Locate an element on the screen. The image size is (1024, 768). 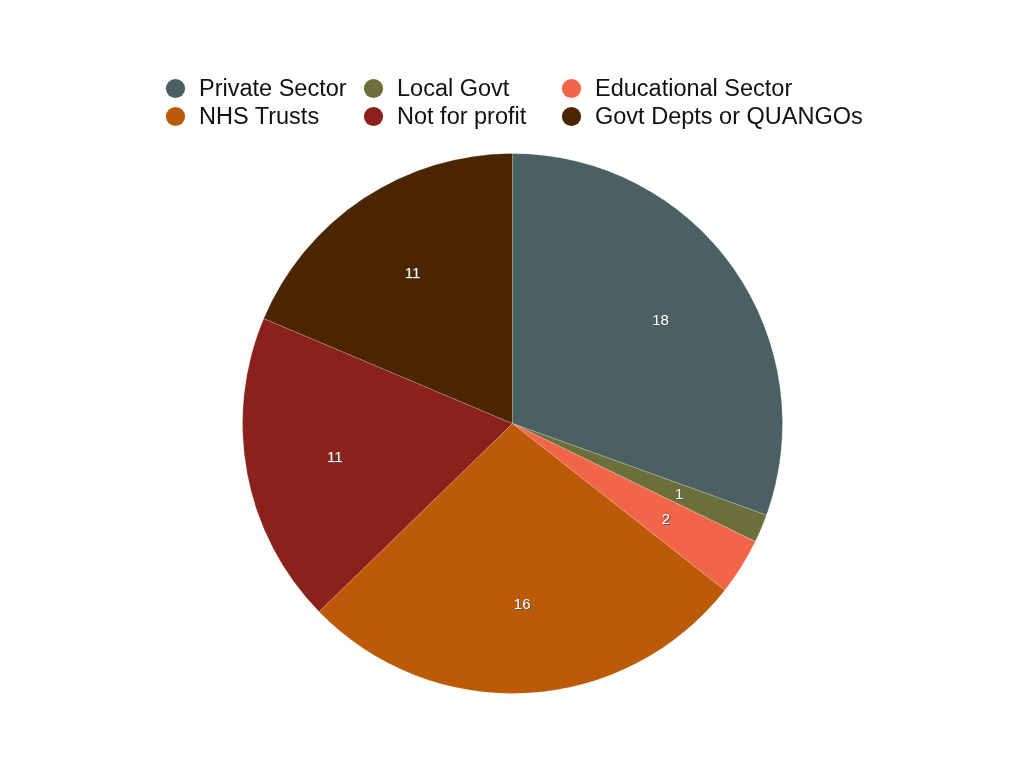
legend-label: Govt Depts or QUANGOs is located at coordinates (729, 116).